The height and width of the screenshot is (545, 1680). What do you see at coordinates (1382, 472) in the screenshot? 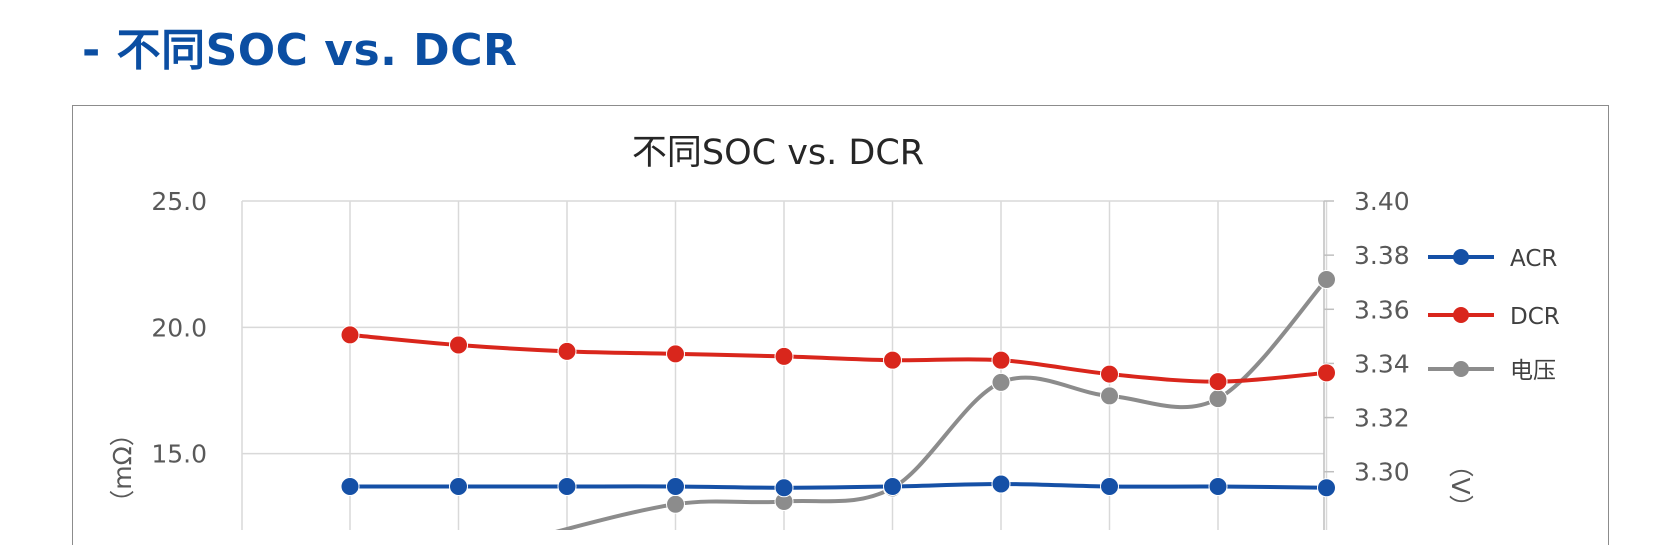
I see `y-right-tick-label: 3.30` at bounding box center [1382, 472].